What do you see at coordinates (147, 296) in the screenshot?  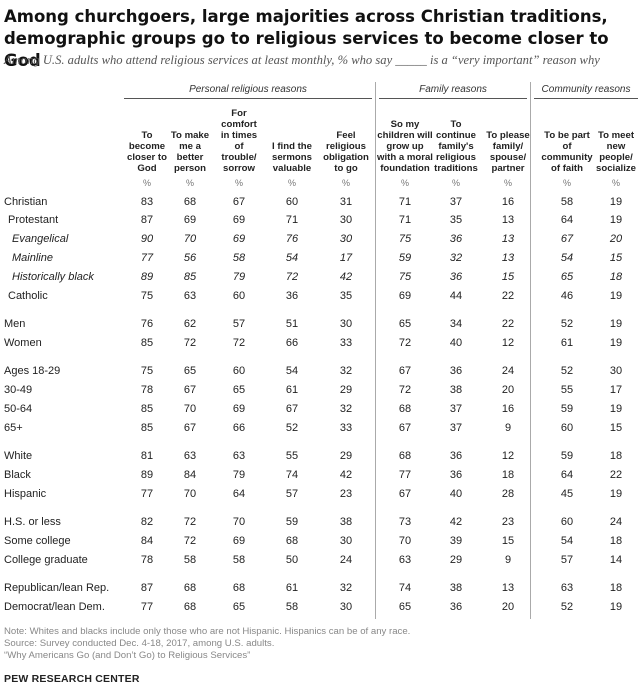 I see `table-cell: 75` at bounding box center [147, 296].